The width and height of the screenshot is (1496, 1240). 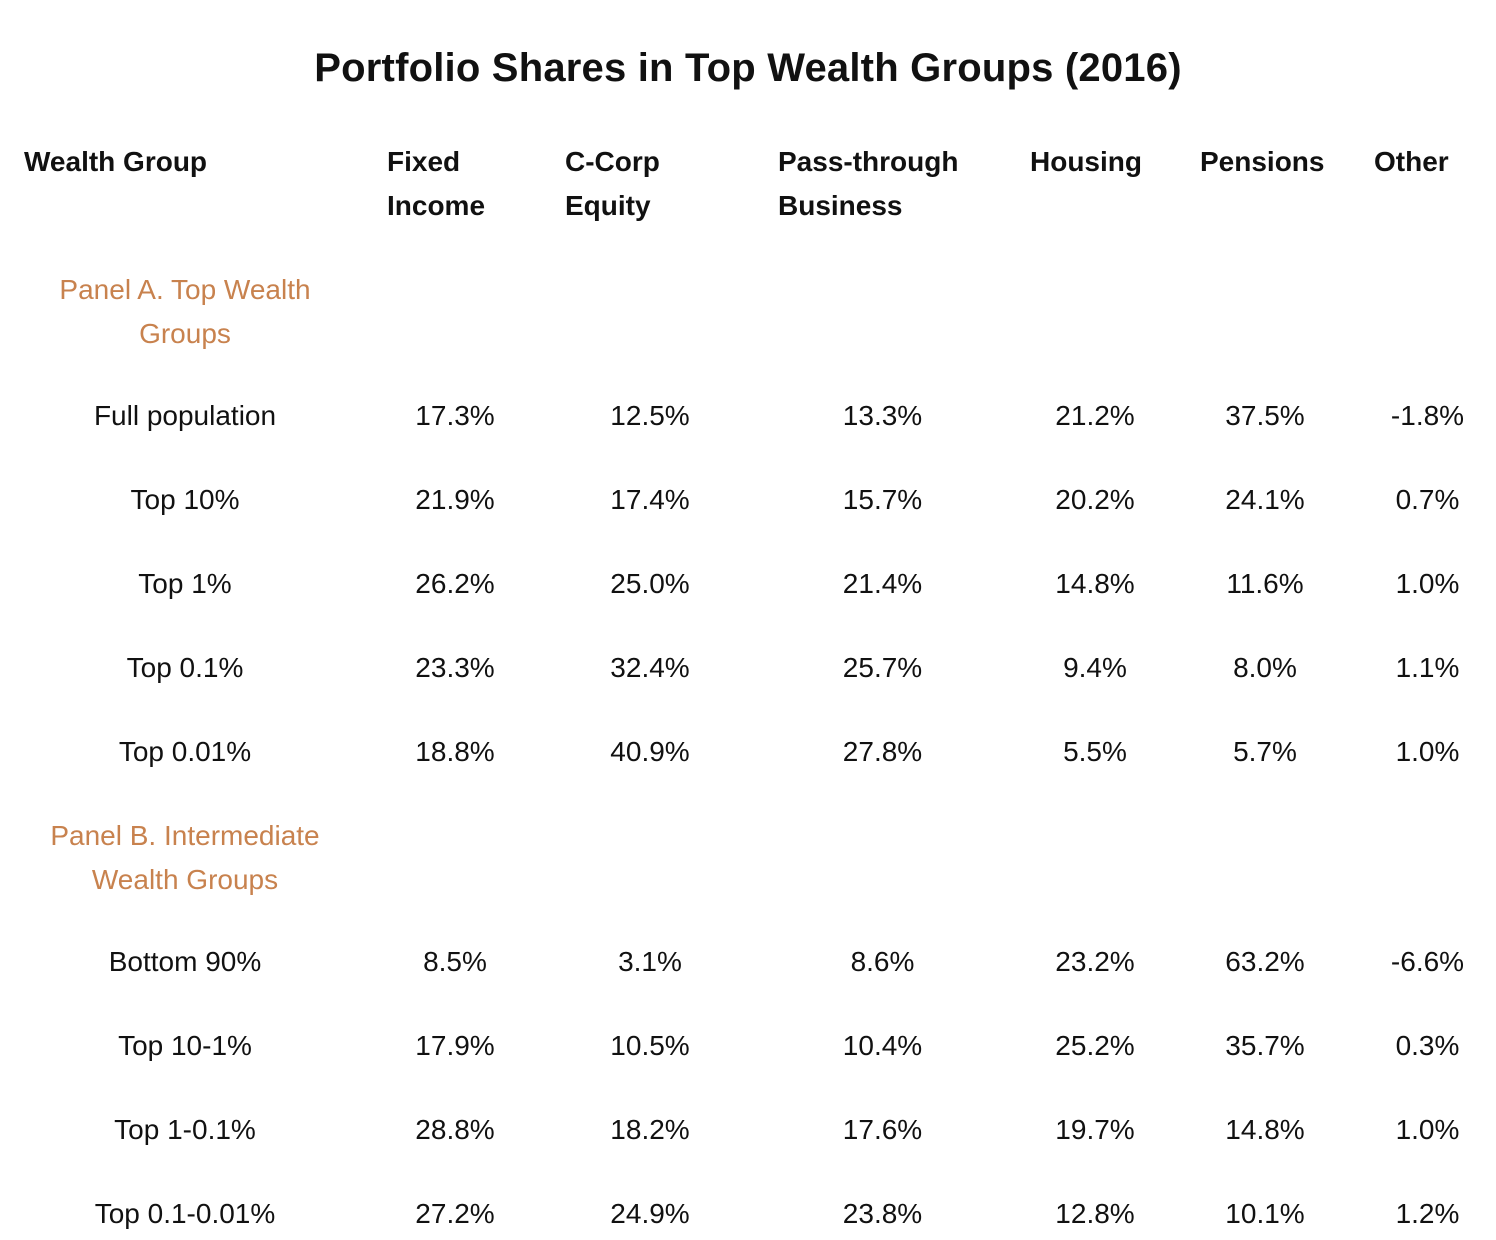 What do you see at coordinates (185, 311) in the screenshot?
I see `panel-a-label: Panel A. Top Wealth Groups` at bounding box center [185, 311].